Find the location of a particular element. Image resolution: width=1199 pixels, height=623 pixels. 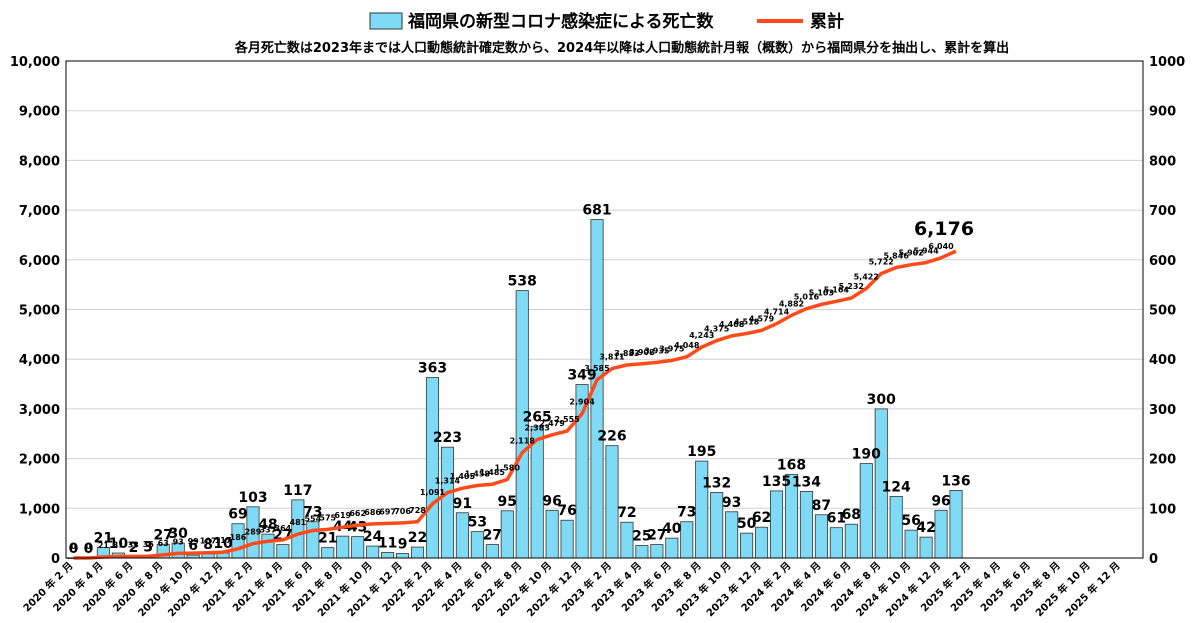

bar-value-label: 48 is located at coordinates (267, 525).